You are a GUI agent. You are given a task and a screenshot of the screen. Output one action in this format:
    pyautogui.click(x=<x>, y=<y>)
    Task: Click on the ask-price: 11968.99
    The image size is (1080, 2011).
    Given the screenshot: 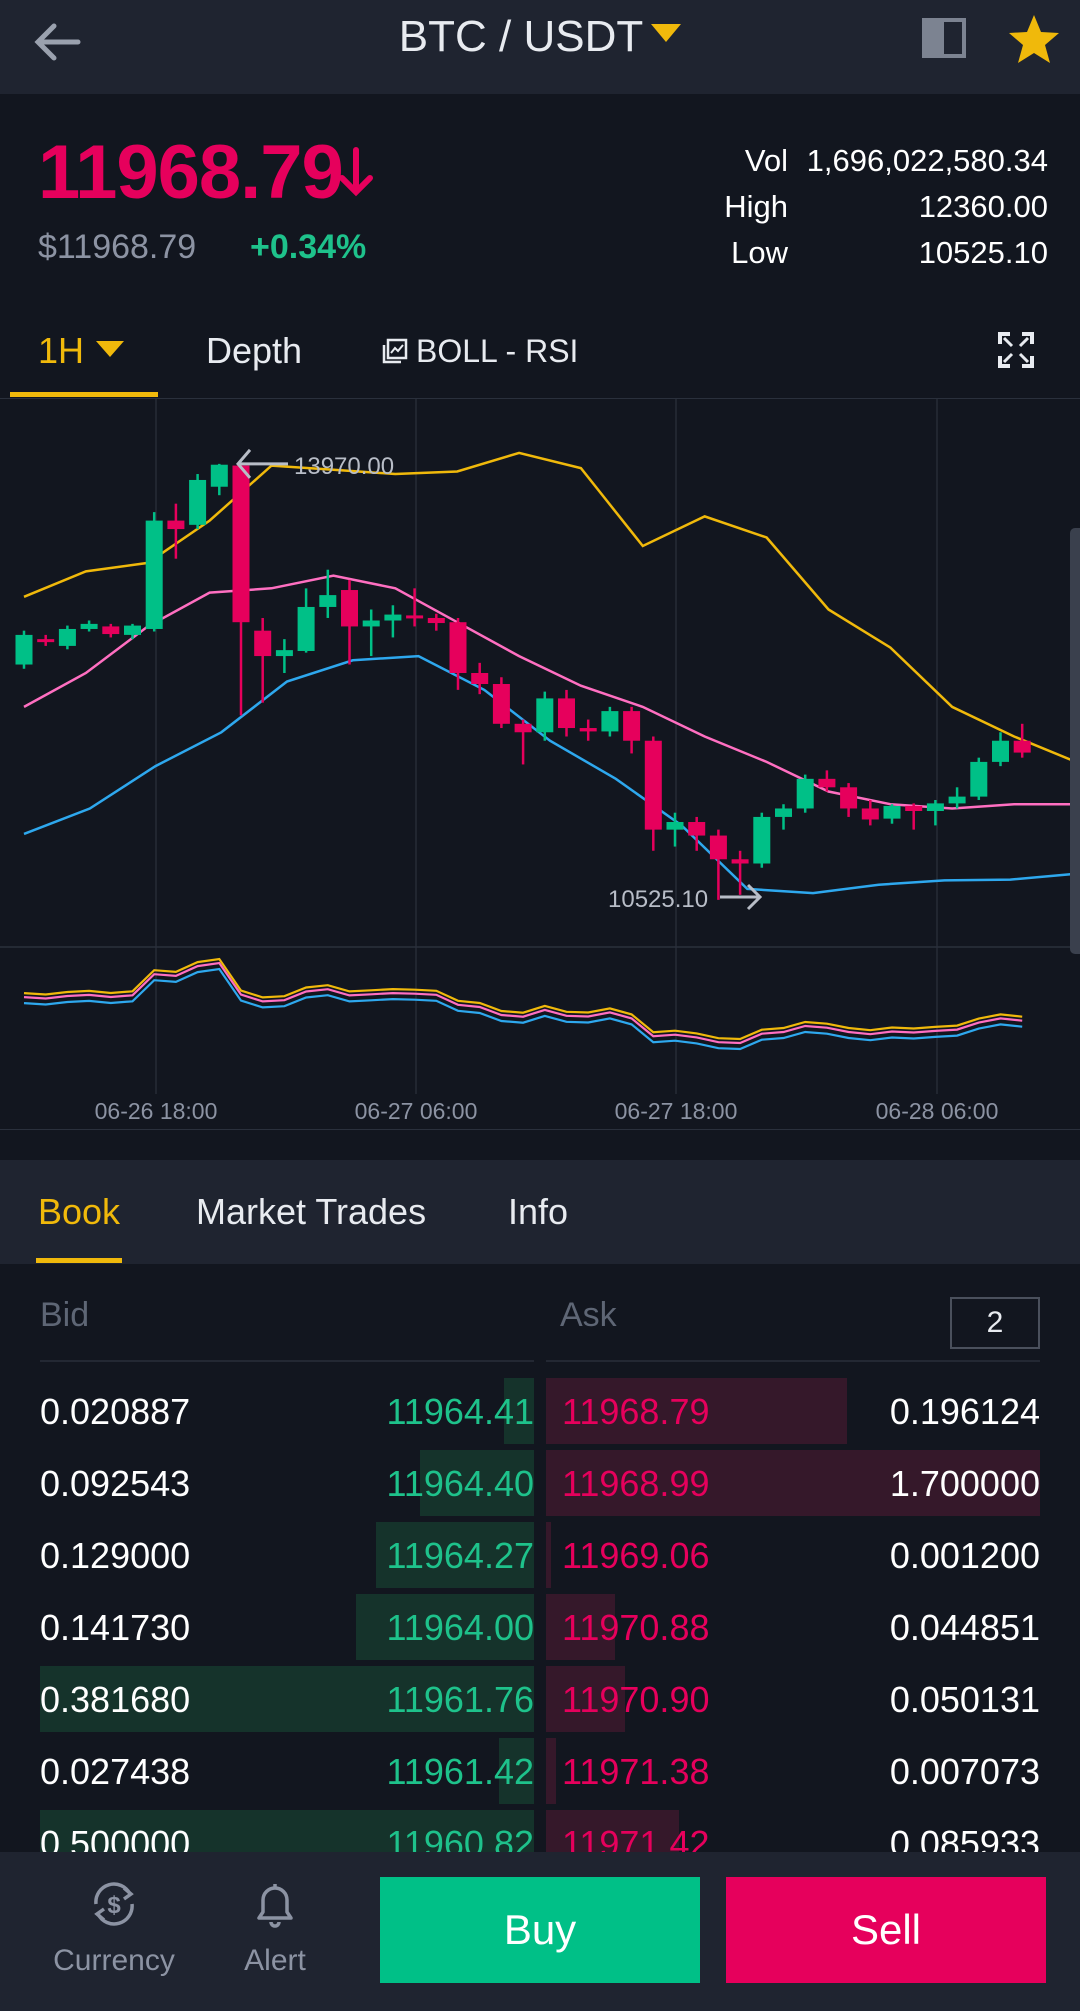 What is the action you would take?
    pyautogui.click(x=636, y=1483)
    